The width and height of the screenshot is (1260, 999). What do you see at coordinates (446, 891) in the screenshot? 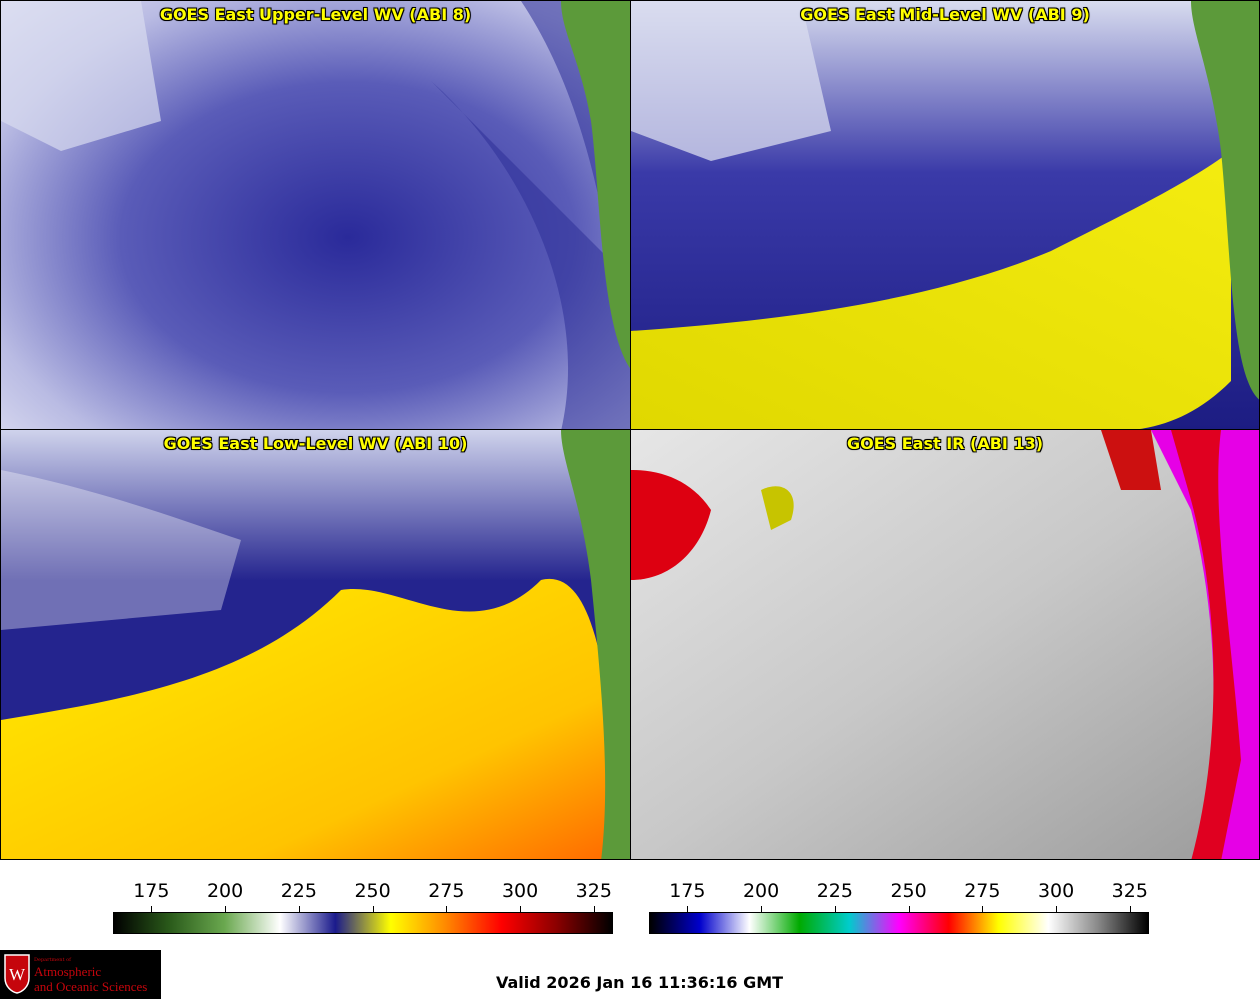
I see `wv-tick-label: 275` at bounding box center [446, 891].